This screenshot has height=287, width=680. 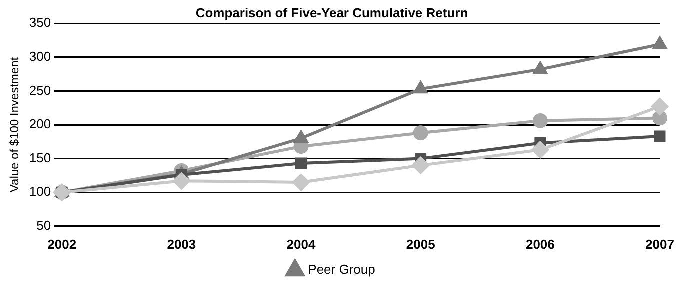 I want to click on legend-label: Peer Group, so click(x=342, y=270).